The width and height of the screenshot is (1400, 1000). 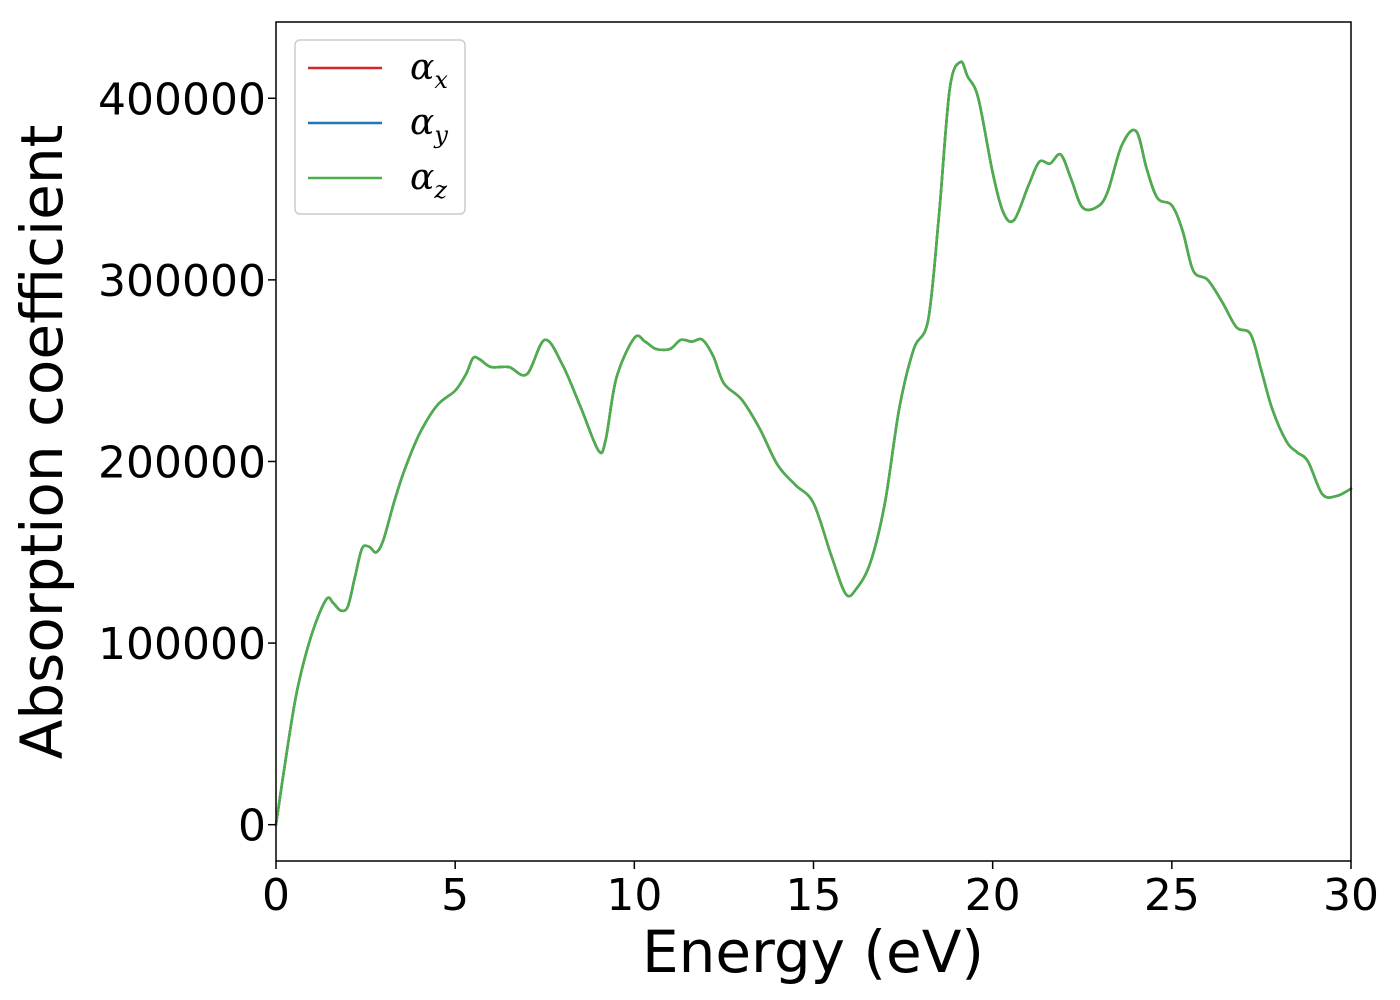 I want to click on x-tick-label: 10, so click(x=634, y=895).